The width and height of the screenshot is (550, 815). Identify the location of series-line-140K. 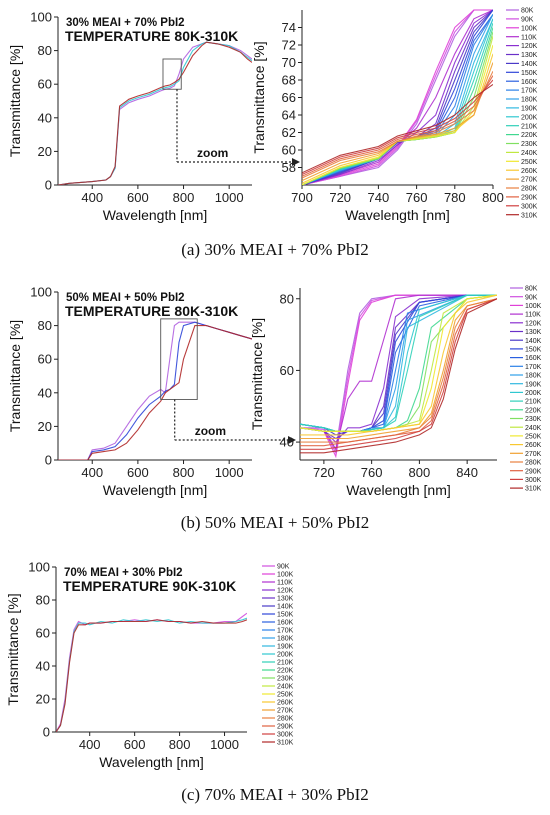
(398, 365).